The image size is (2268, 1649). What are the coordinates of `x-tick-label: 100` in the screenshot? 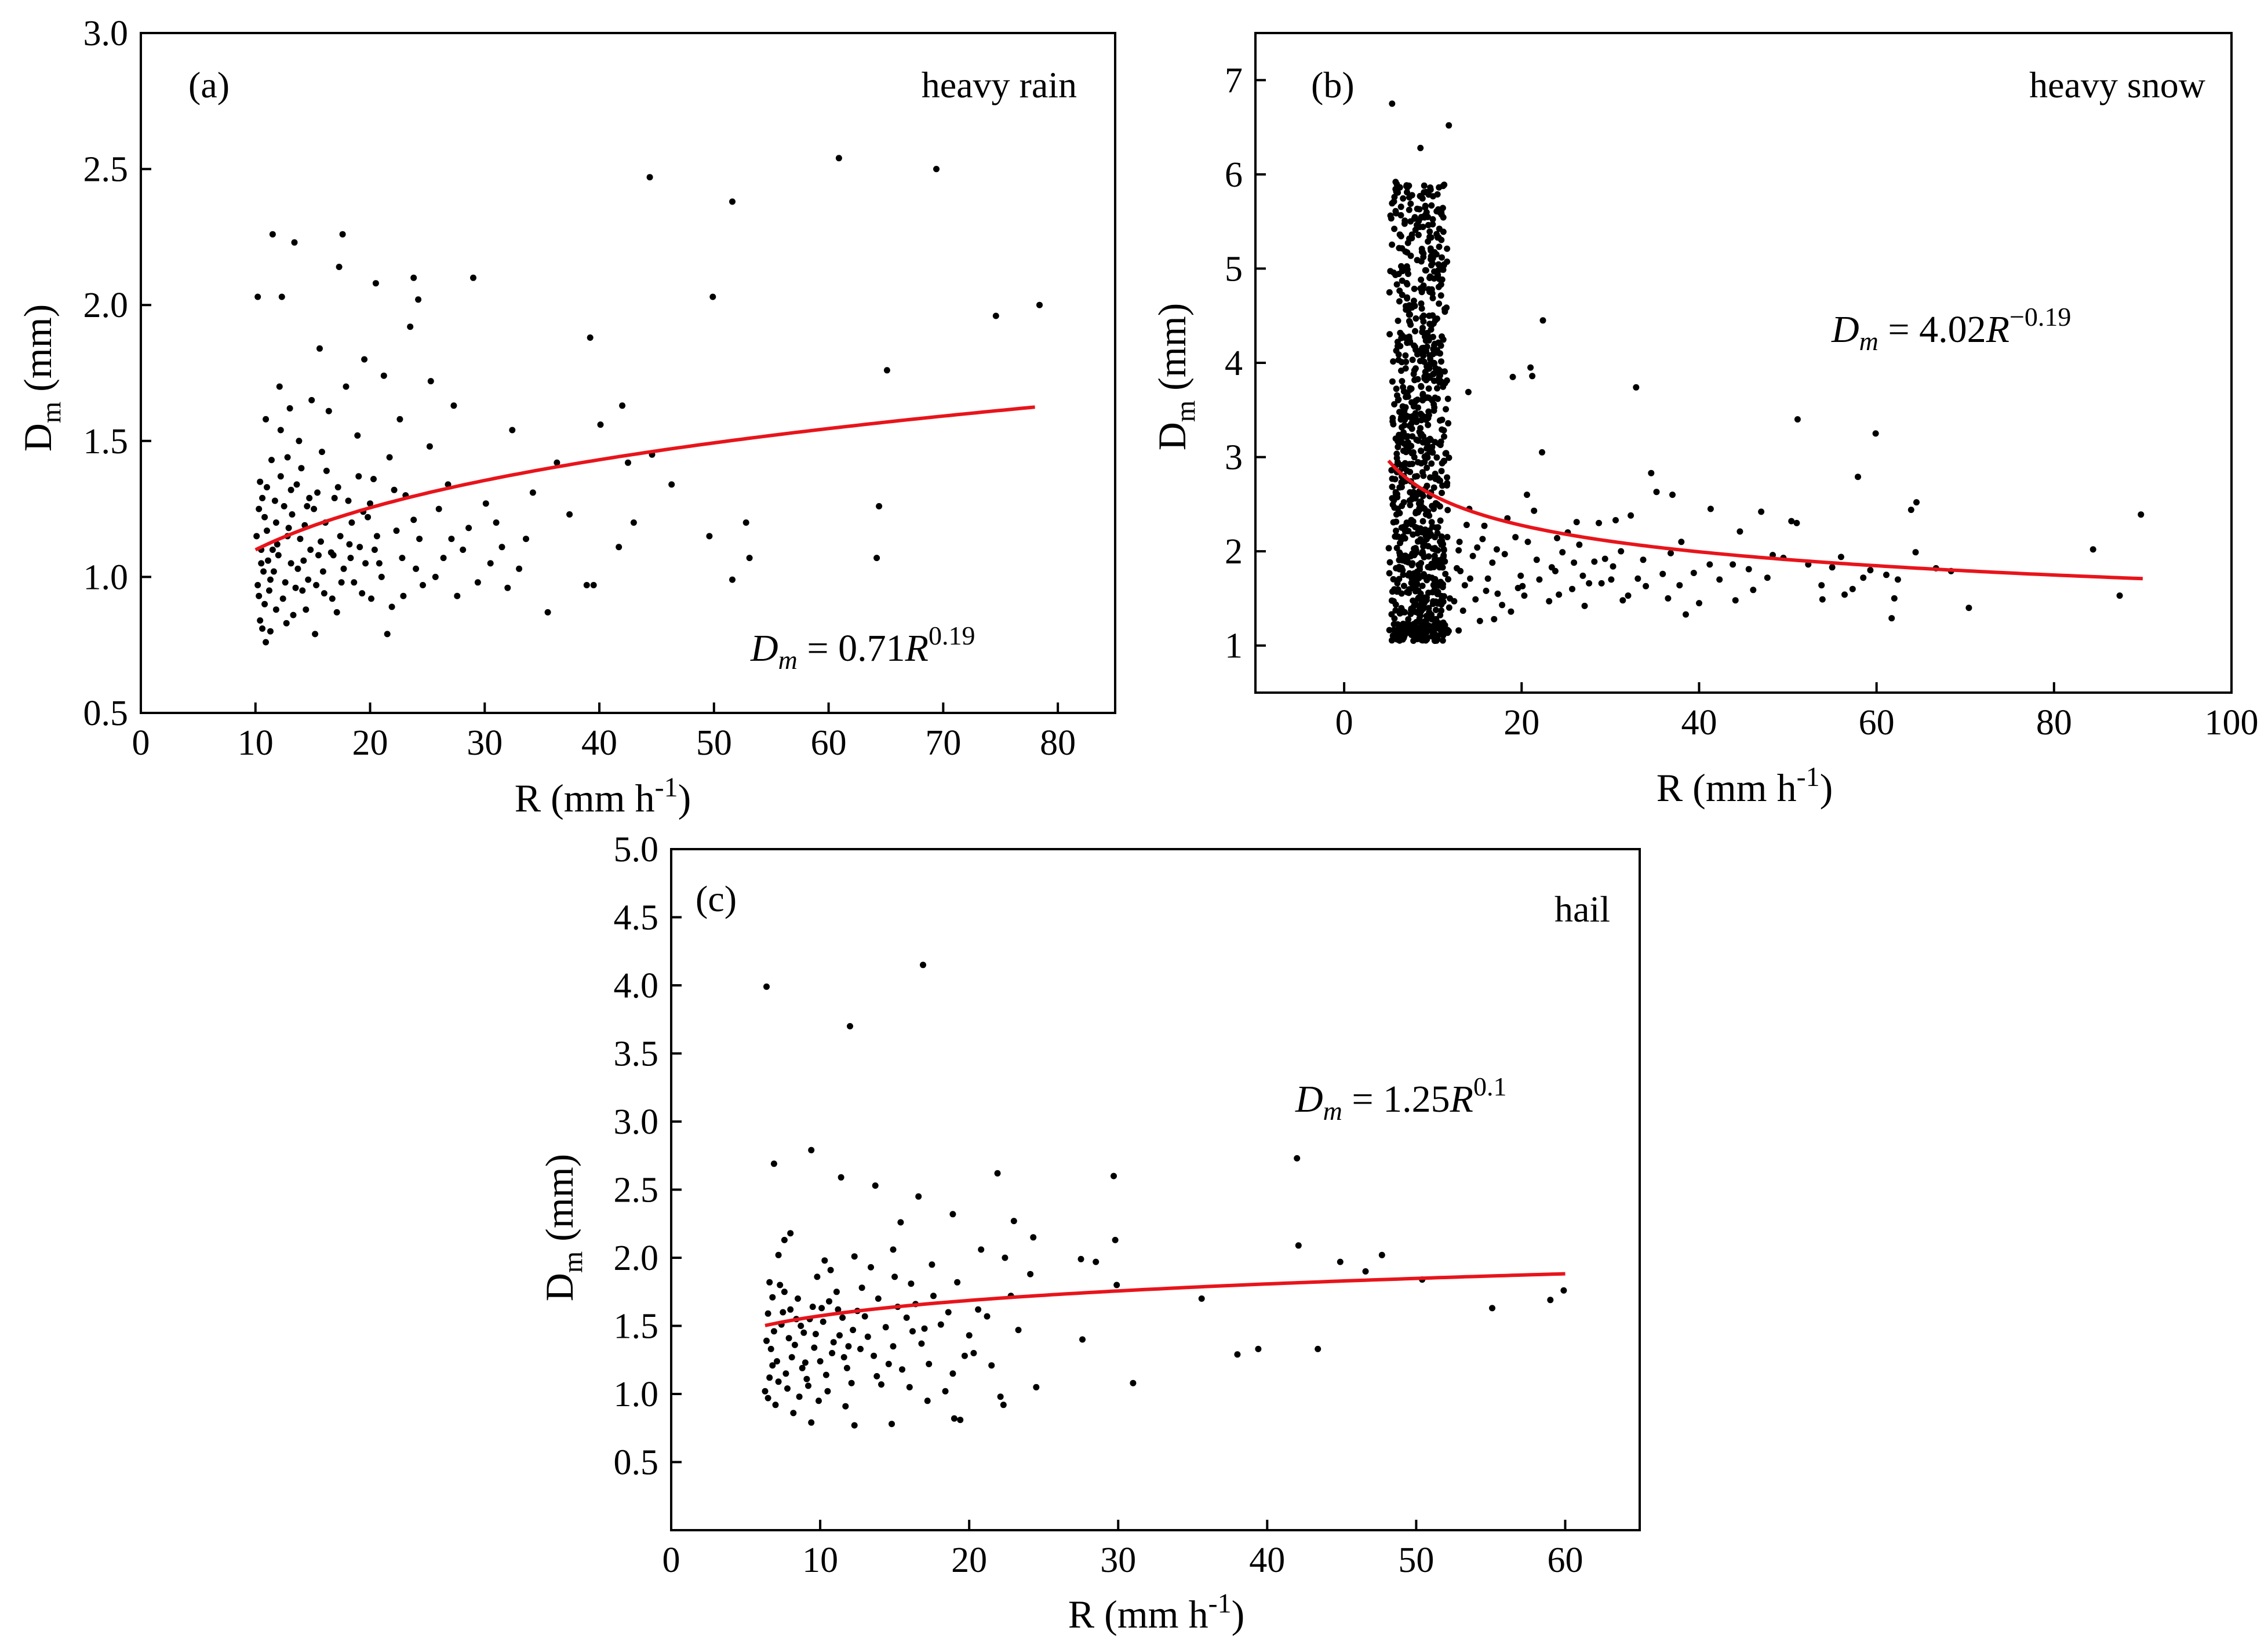 It's located at (2232, 722).